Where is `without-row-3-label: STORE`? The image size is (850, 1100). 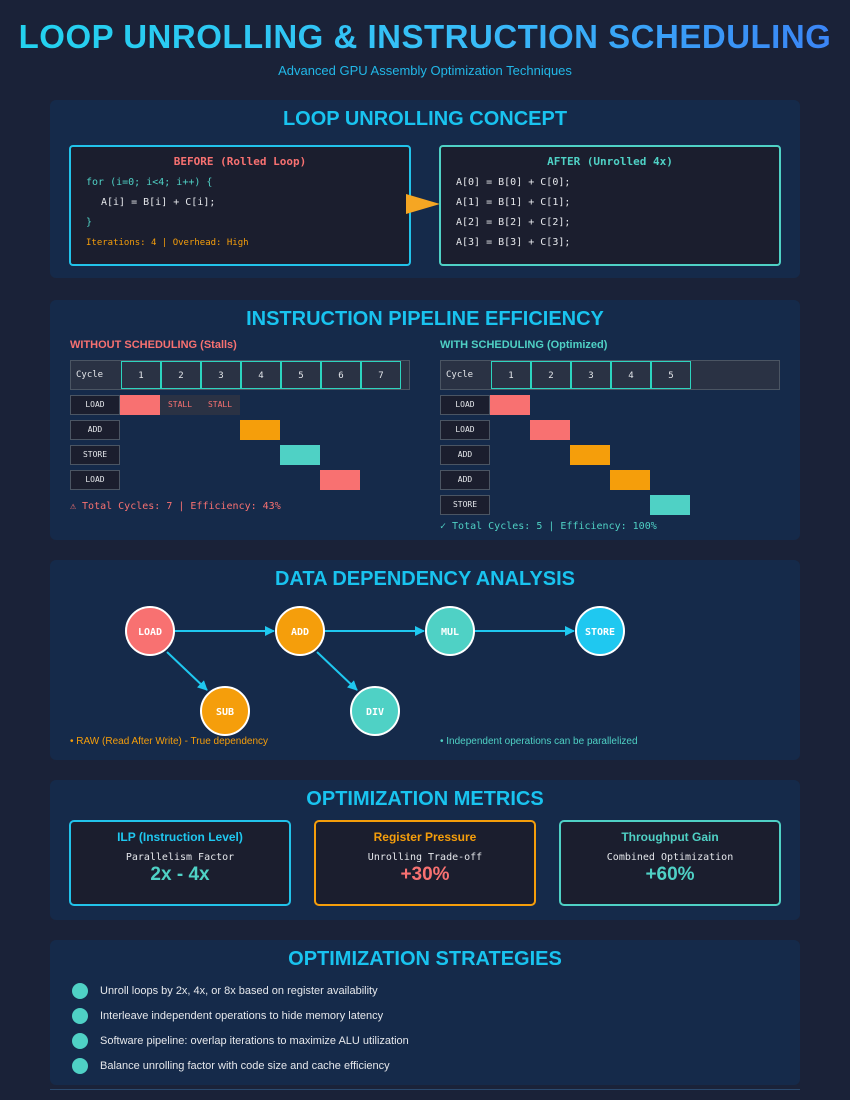
without-row-3-label: STORE is located at coordinates (95, 455).